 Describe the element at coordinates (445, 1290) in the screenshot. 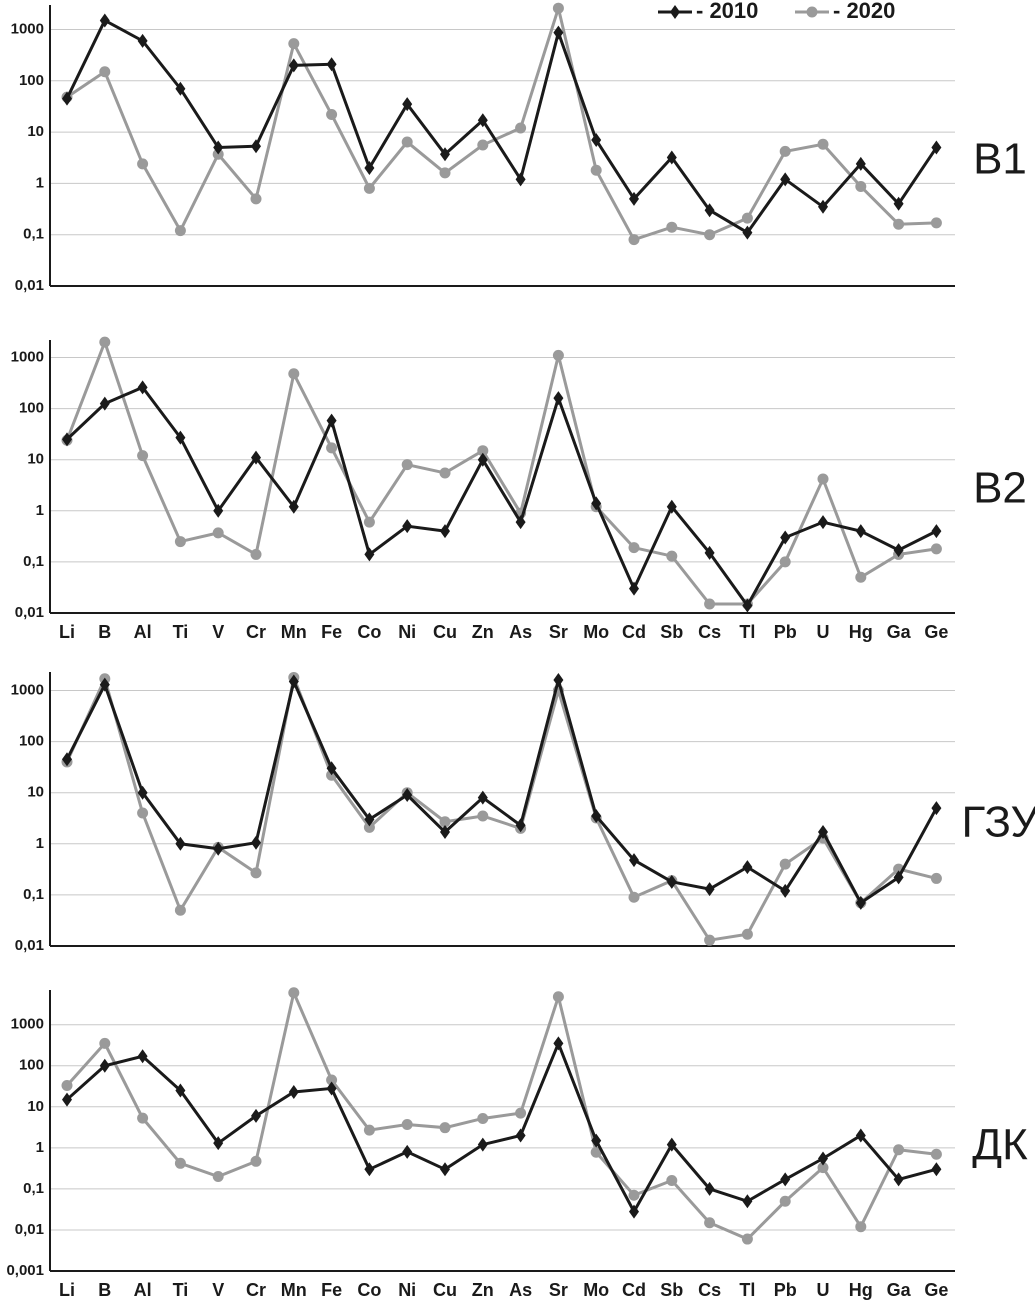

I see `x-tick-label: Cu` at that location.